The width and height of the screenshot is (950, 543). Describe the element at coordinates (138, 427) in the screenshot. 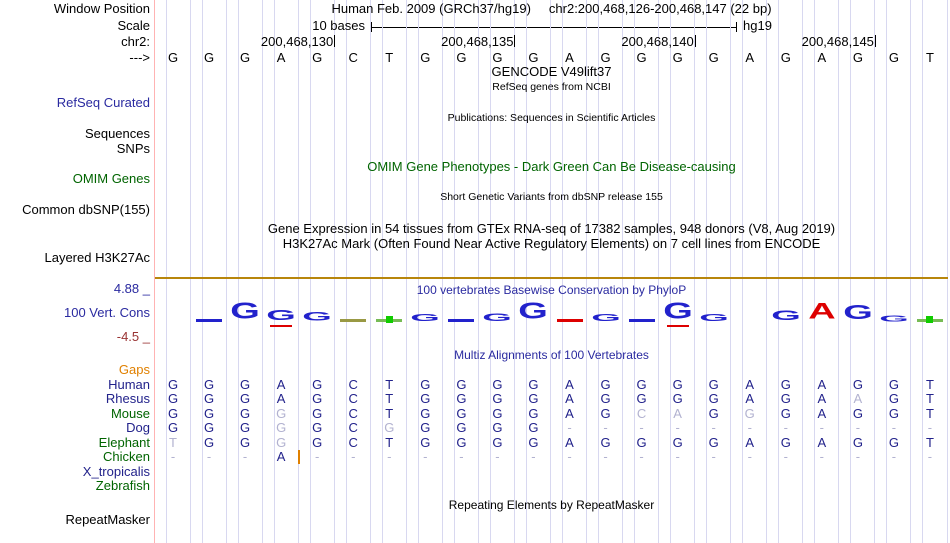

I see `species-label-dog: Dog` at that location.